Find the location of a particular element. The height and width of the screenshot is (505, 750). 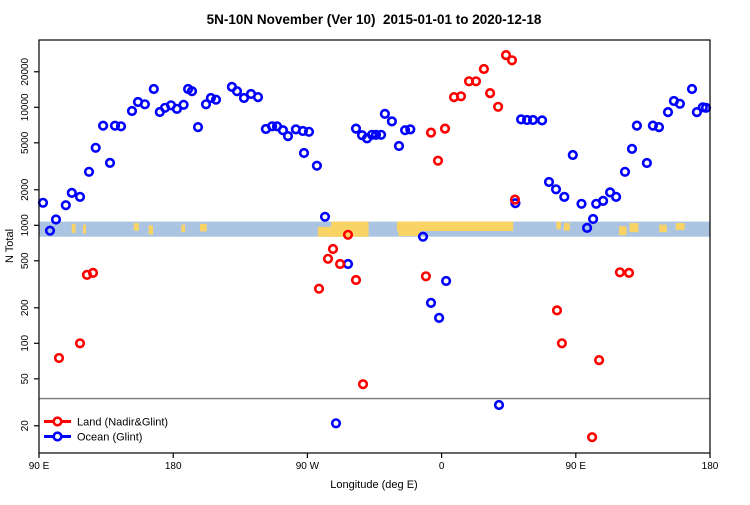

y-tick-label: 5000 is located at coordinates (25, 142).